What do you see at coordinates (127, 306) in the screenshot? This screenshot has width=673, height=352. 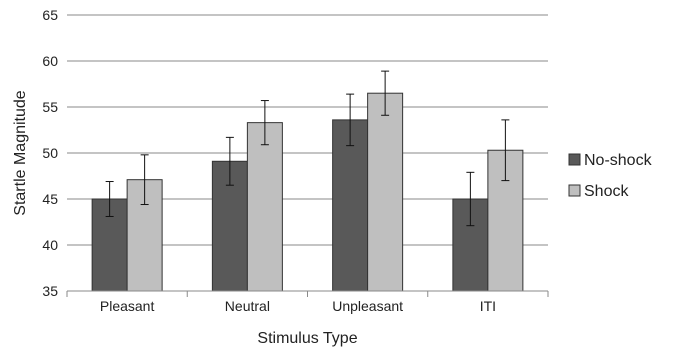 I see `x-tick-label: Pleasant` at bounding box center [127, 306].